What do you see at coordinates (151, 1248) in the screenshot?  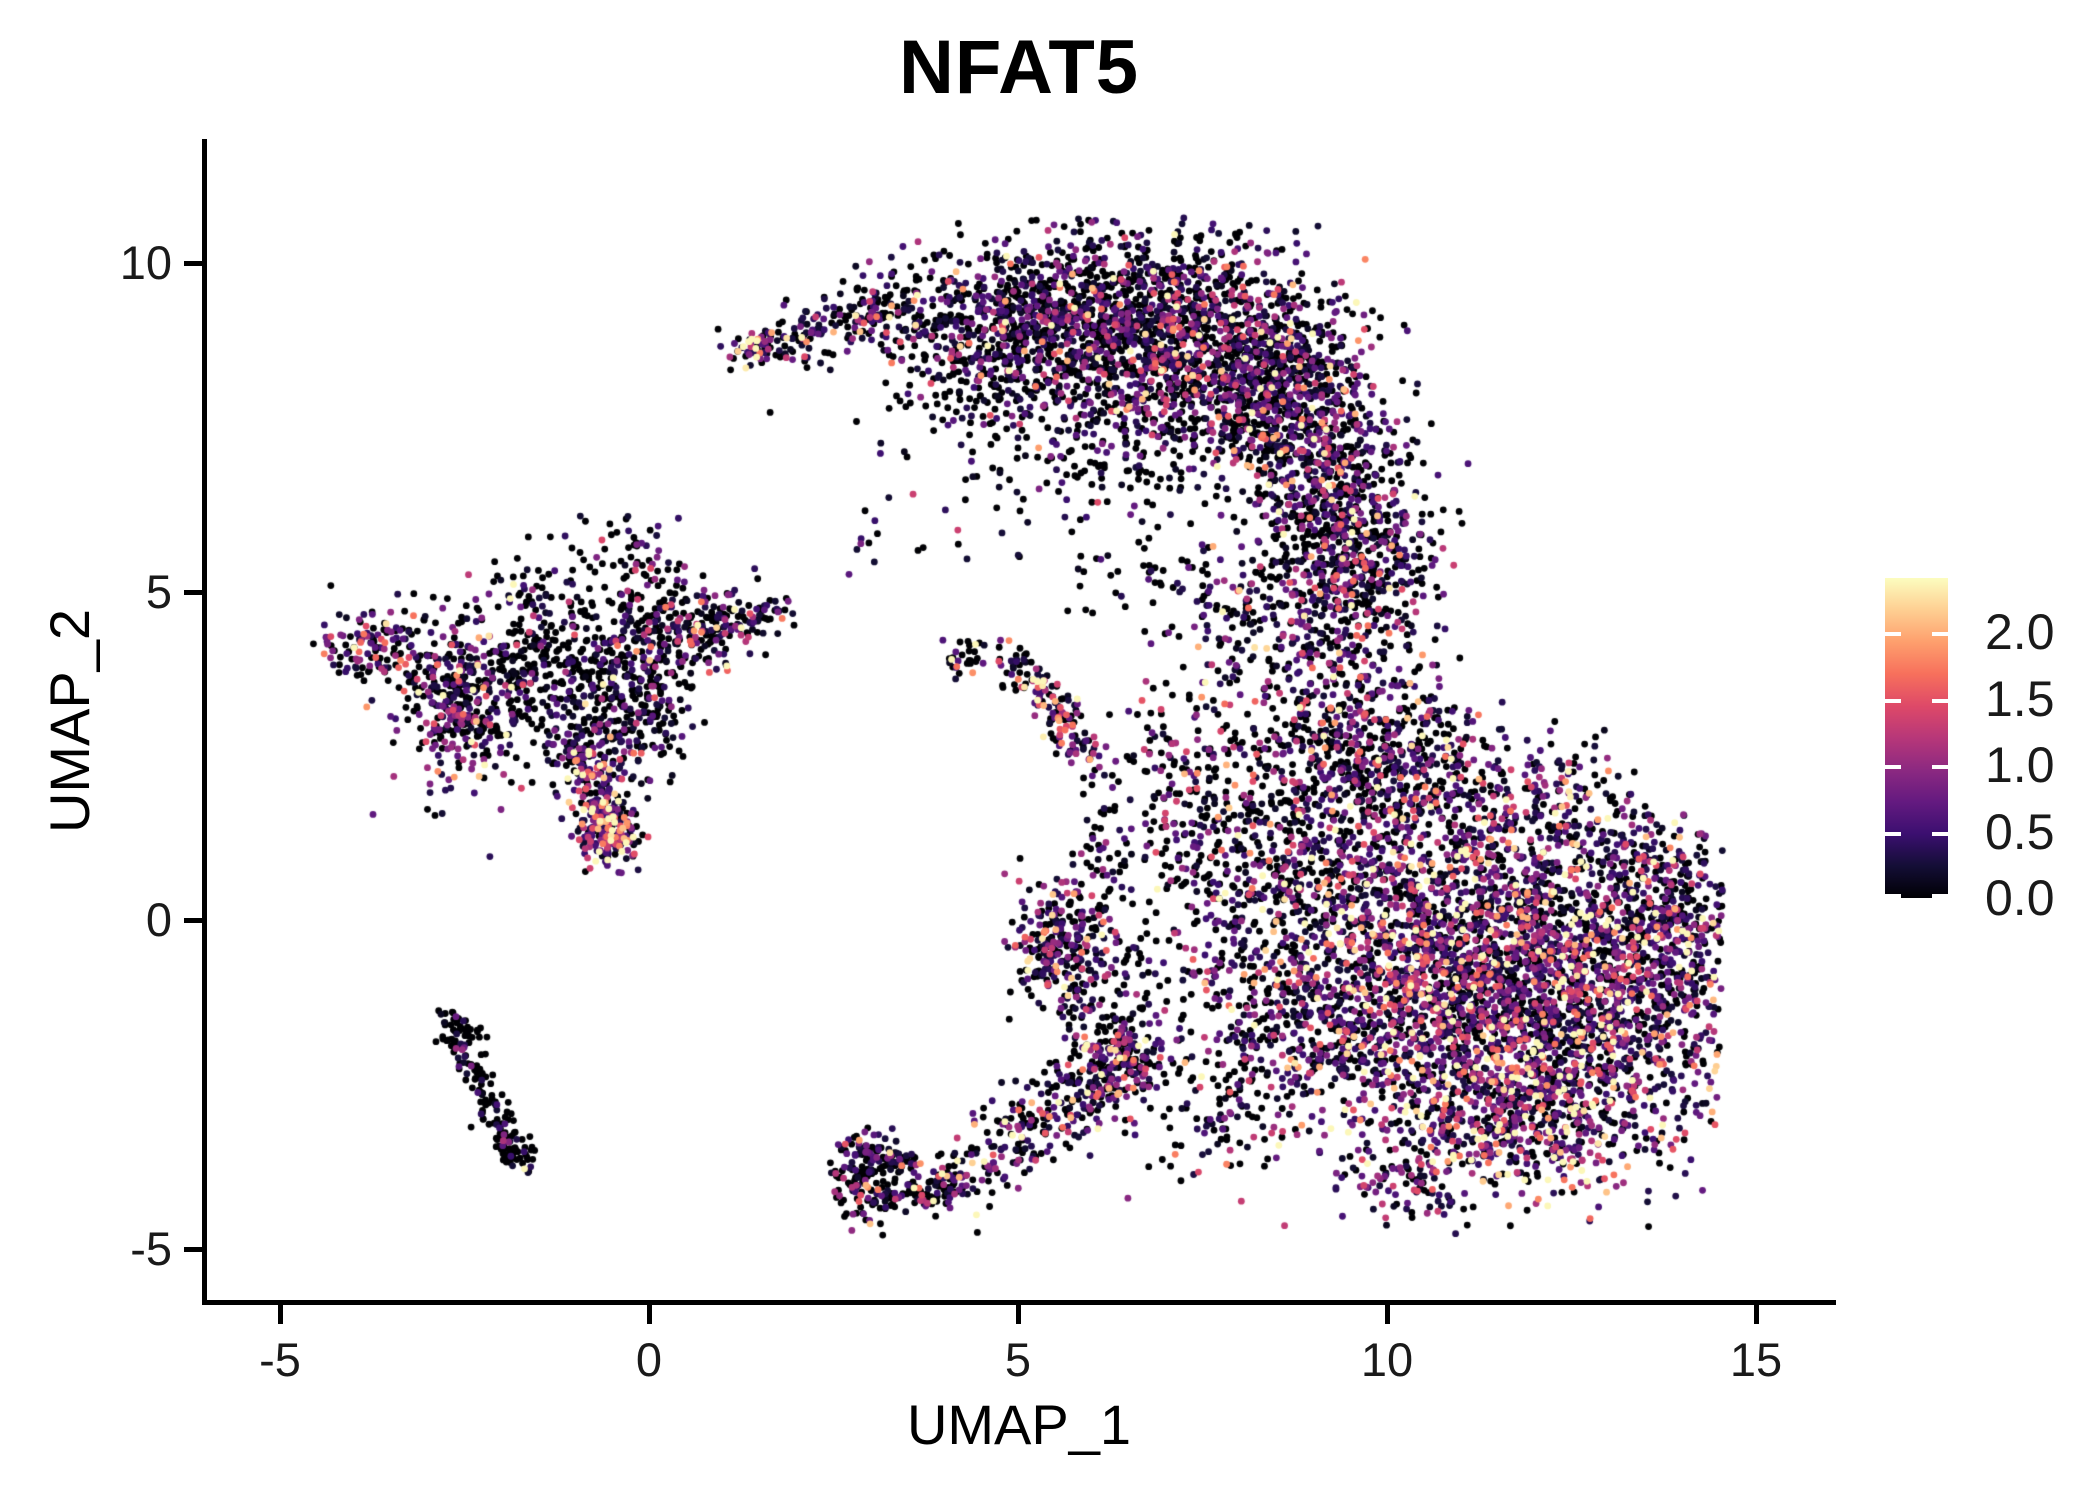 I see `y-tick-label: -5` at bounding box center [151, 1248].